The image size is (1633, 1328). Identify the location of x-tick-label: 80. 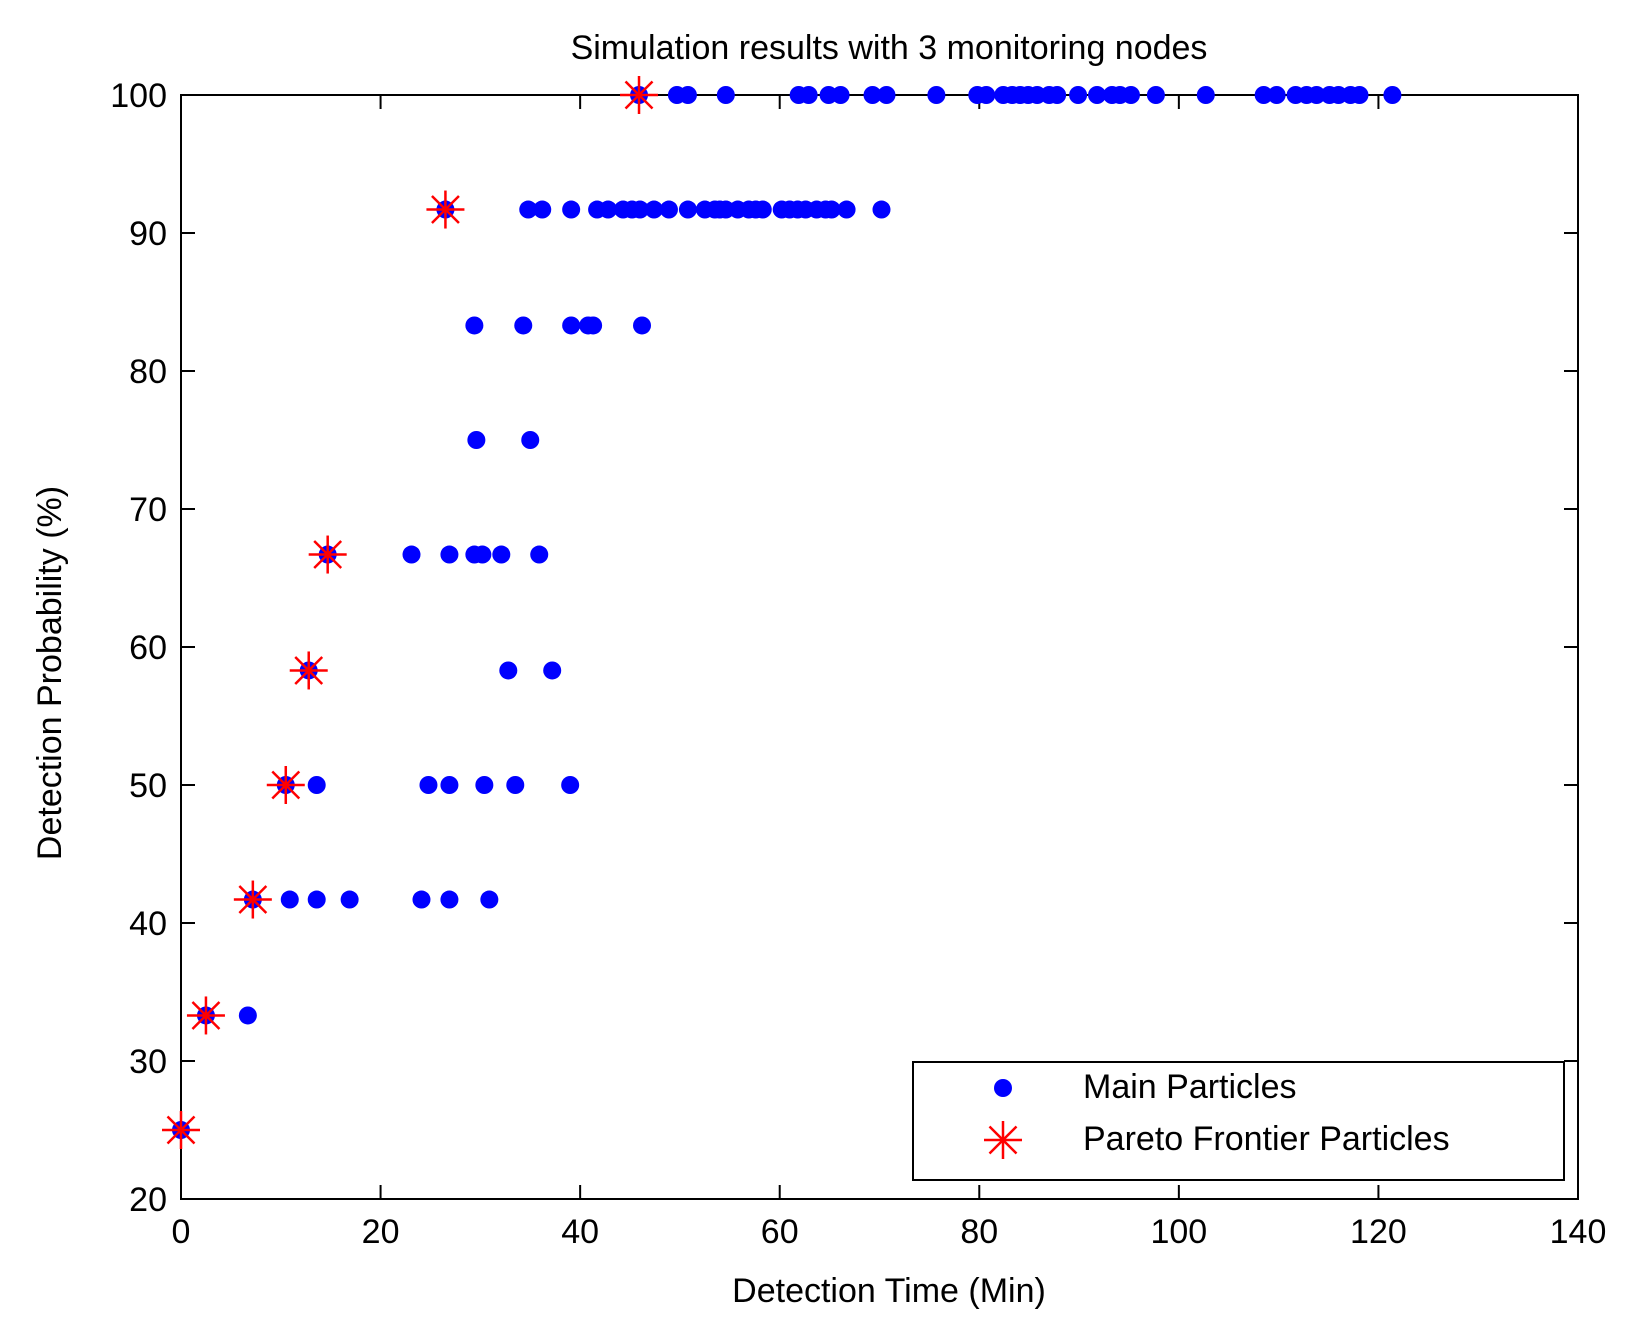
(979, 1232).